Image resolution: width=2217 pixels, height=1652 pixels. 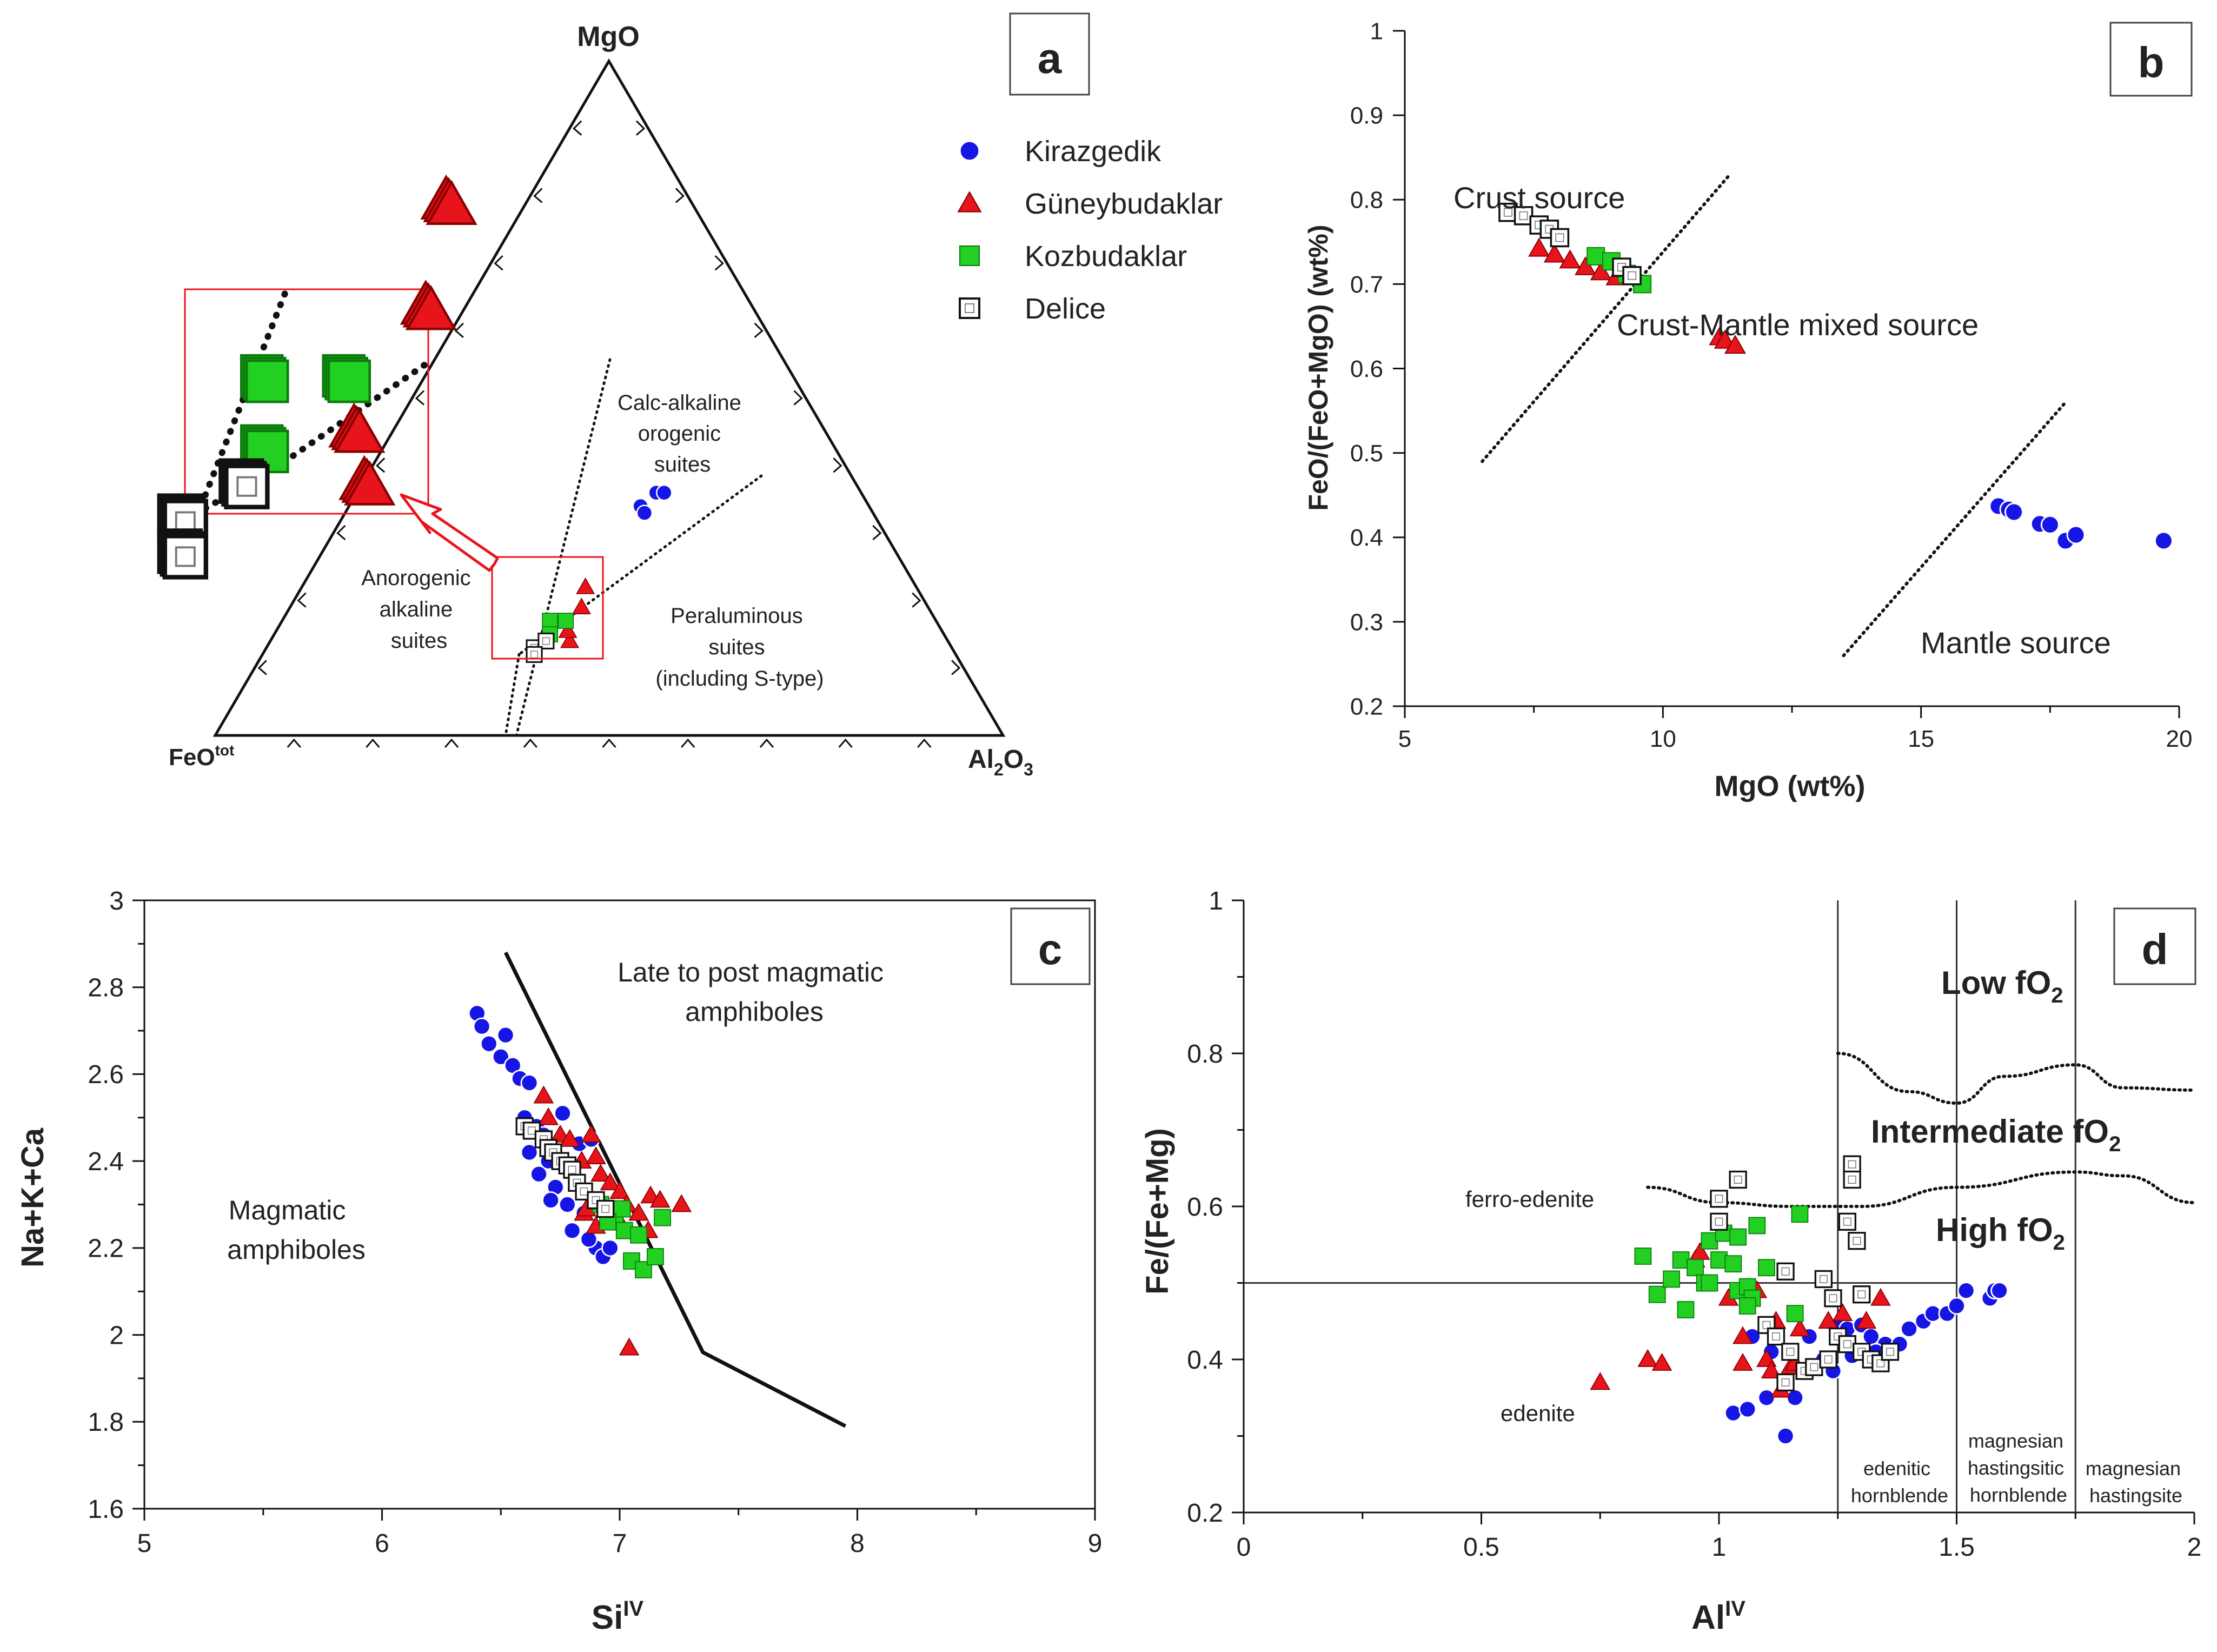 What do you see at coordinates (1366, 116) in the screenshot?
I see `y-tick-label: 0.9` at bounding box center [1366, 116].